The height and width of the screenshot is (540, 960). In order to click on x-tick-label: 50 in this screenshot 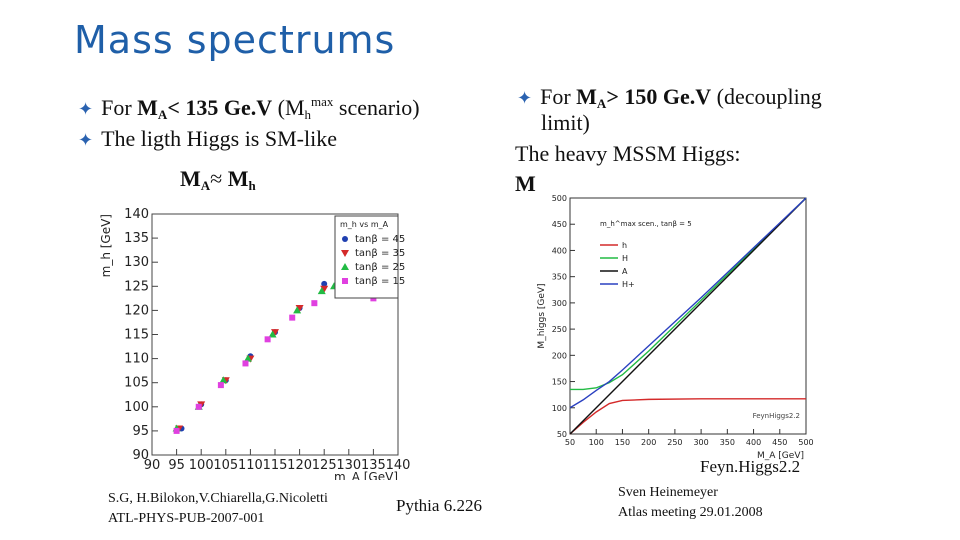, I will do `click(570, 442)`.